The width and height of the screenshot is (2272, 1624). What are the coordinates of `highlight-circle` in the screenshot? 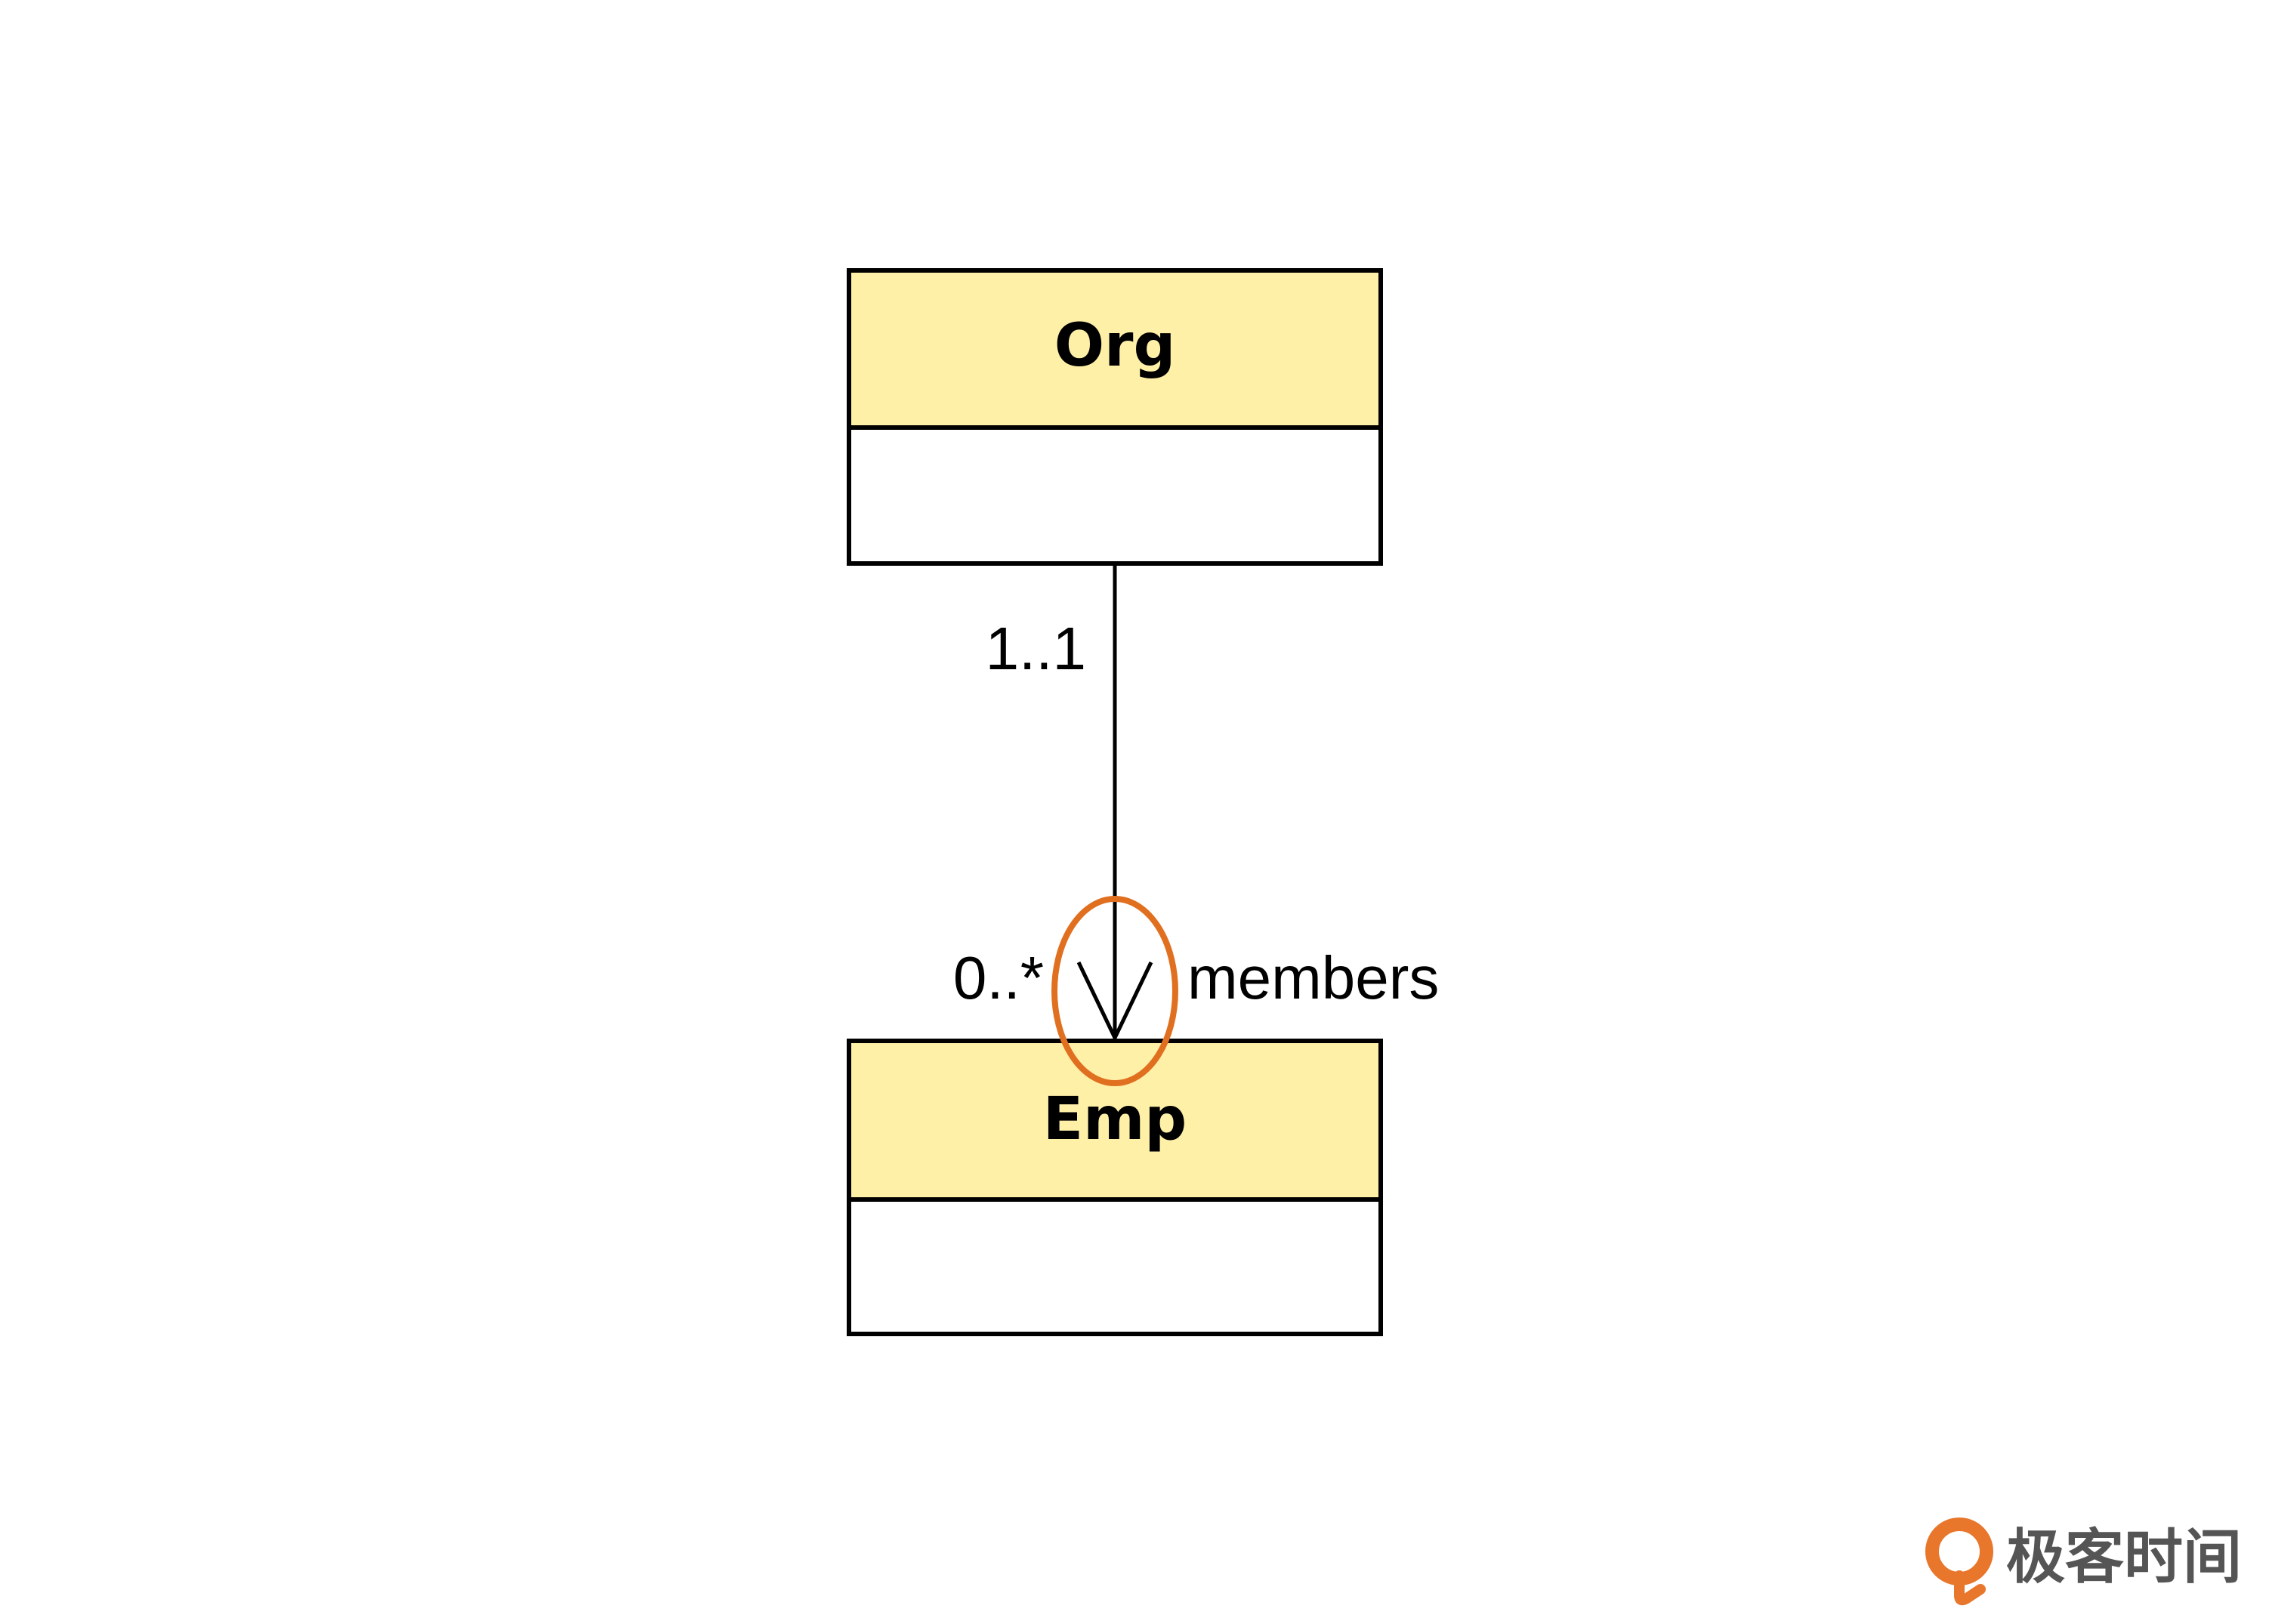 It's located at (1115, 991).